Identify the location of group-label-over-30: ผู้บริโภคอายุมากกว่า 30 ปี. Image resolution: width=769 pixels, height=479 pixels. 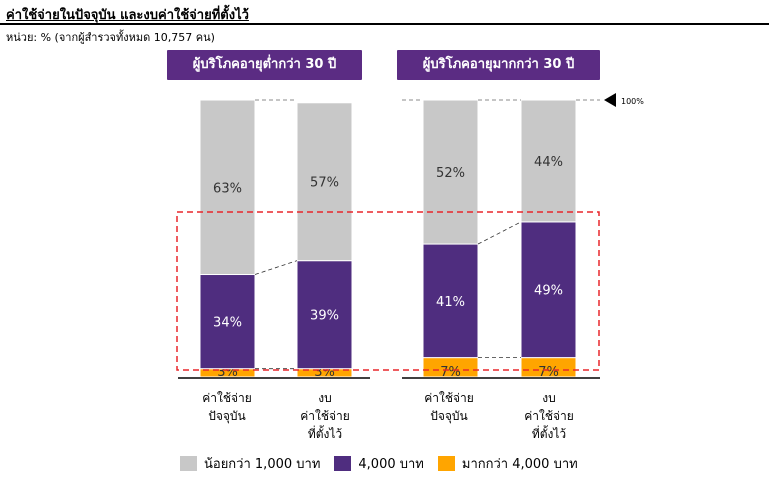
(498, 65).